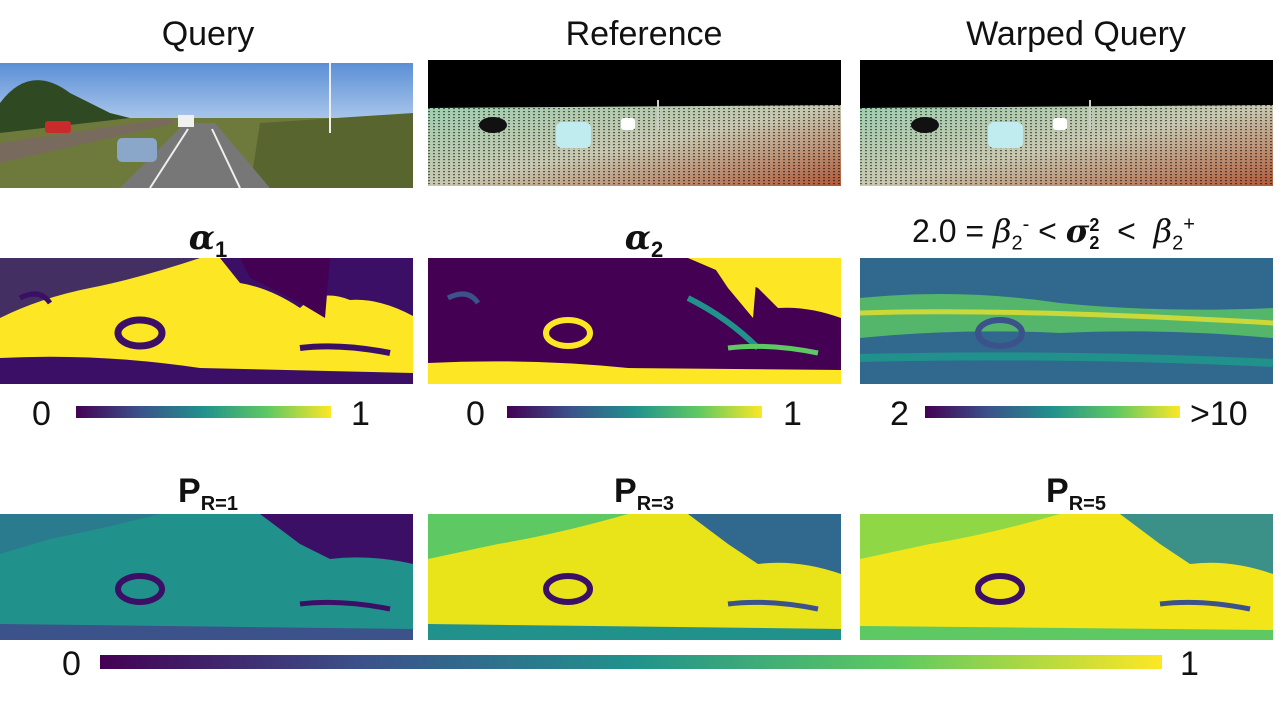  What do you see at coordinates (644, 34) in the screenshot?
I see `reference-title: Reference` at bounding box center [644, 34].